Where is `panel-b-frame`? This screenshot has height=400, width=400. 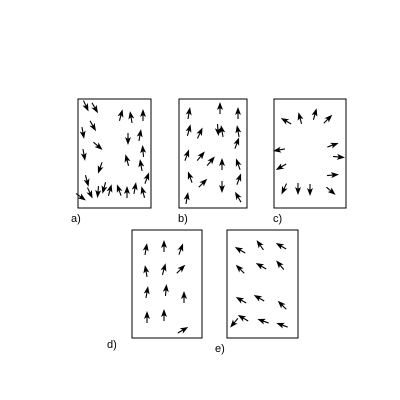 panel-b-frame is located at coordinates (213, 153).